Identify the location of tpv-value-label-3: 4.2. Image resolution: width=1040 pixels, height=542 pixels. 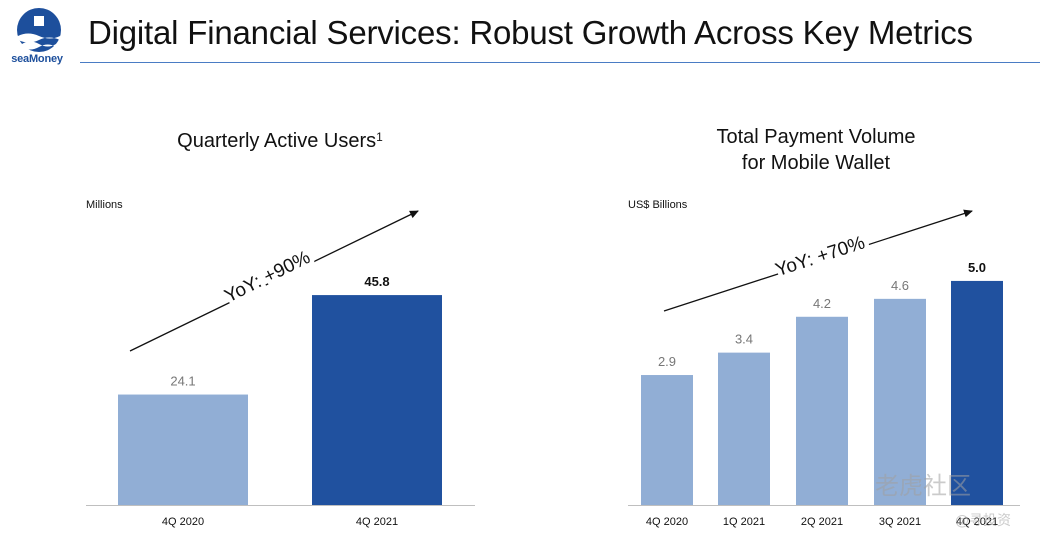
(822, 303).